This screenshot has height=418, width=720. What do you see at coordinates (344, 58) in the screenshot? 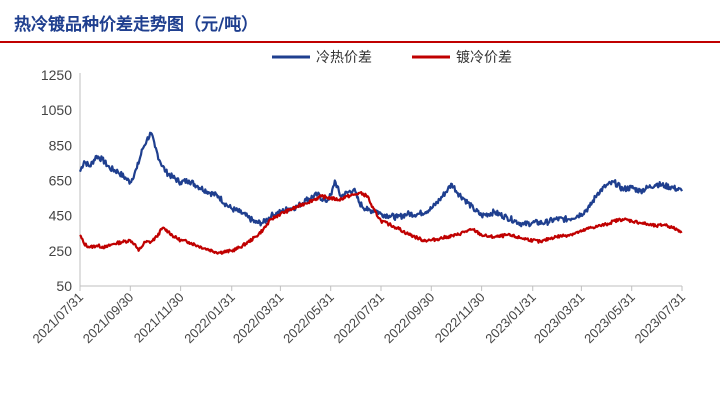
I see `legend-label: 冷热价差` at bounding box center [344, 58].